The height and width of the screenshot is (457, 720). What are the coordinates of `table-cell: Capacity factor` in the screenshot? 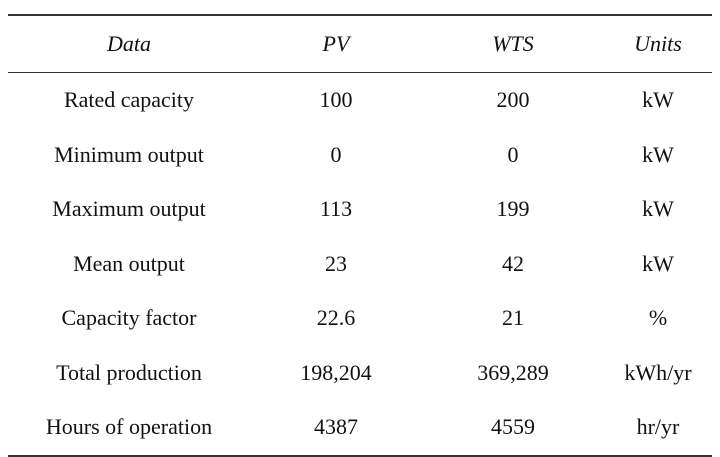 It's located at (129, 318).